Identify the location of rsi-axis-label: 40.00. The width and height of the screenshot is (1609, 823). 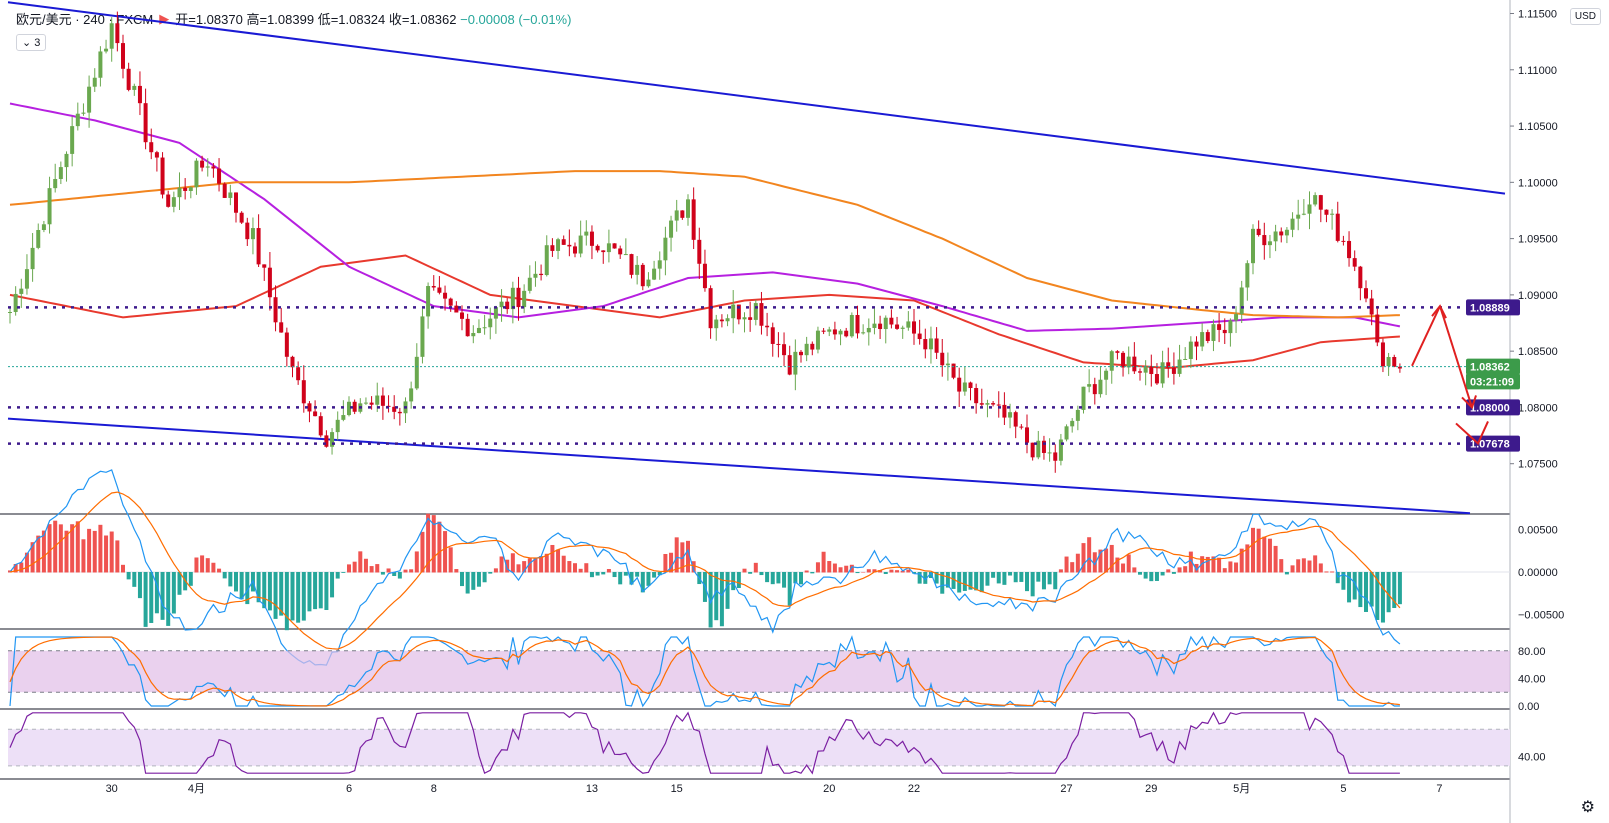
(1532, 758).